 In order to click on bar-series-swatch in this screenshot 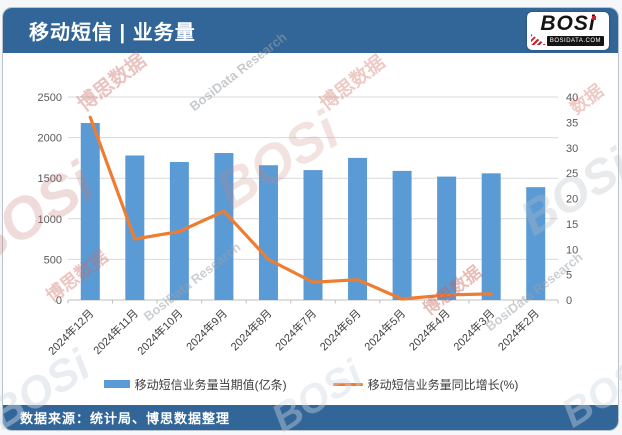, I will do `click(116, 384)`.